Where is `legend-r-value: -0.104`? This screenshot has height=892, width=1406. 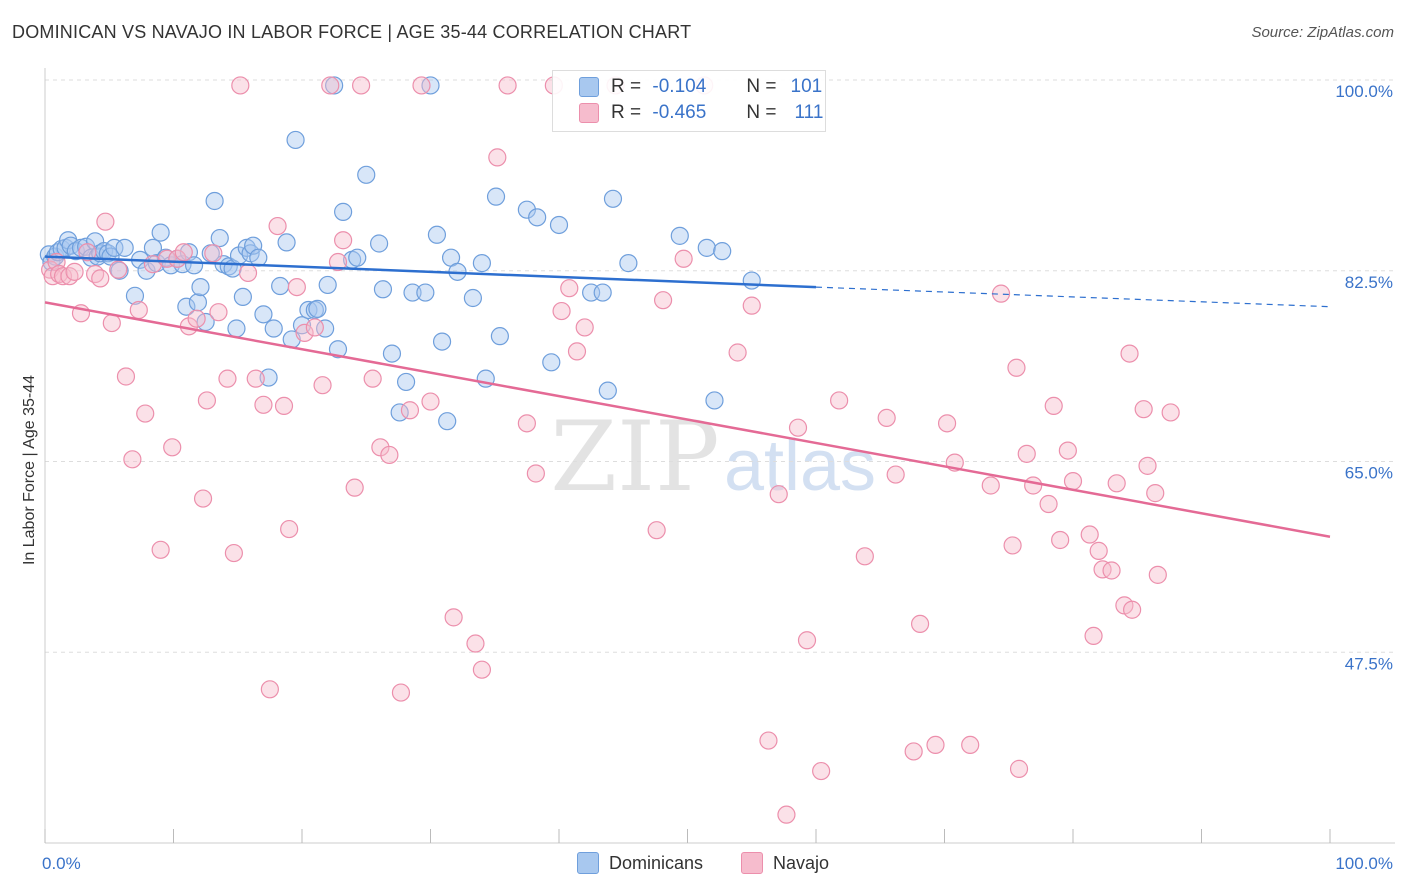
legend-r-value: -0.104 is located at coordinates (679, 86).